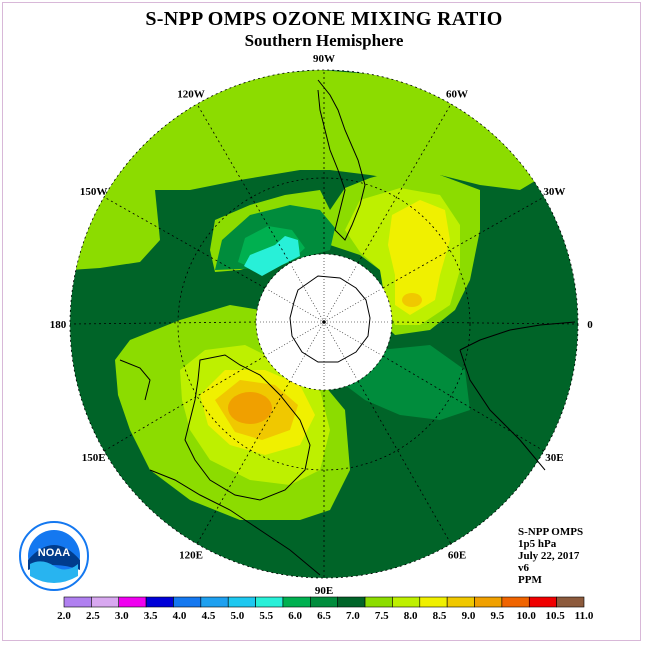 The width and height of the screenshot is (648, 648). I want to click on coastline-africa, so click(517, 396).